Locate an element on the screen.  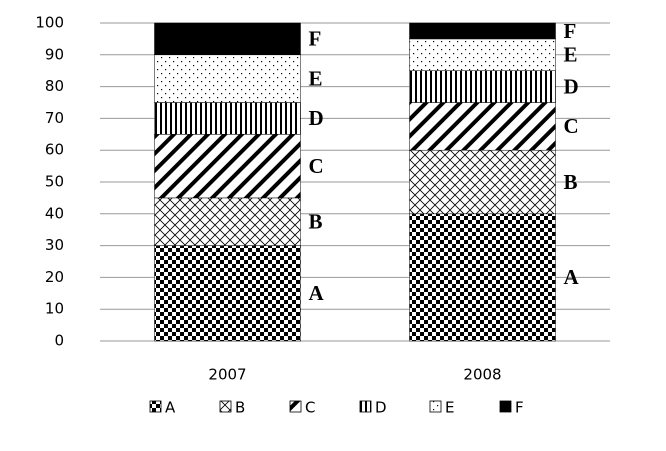
y-tick-label: 20 is located at coordinates (54, 277).